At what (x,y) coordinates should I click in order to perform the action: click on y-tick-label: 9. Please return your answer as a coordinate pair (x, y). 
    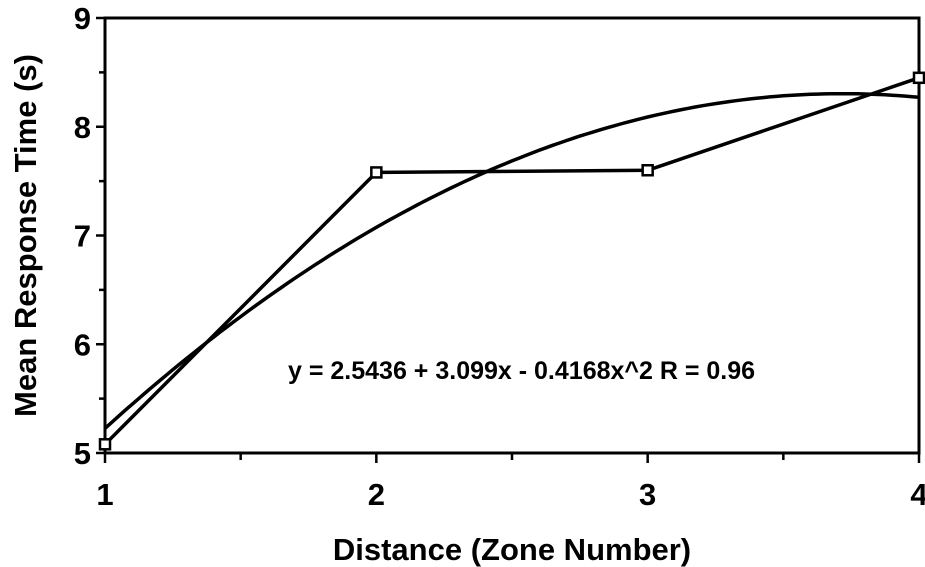
    Looking at the image, I should click on (82, 18).